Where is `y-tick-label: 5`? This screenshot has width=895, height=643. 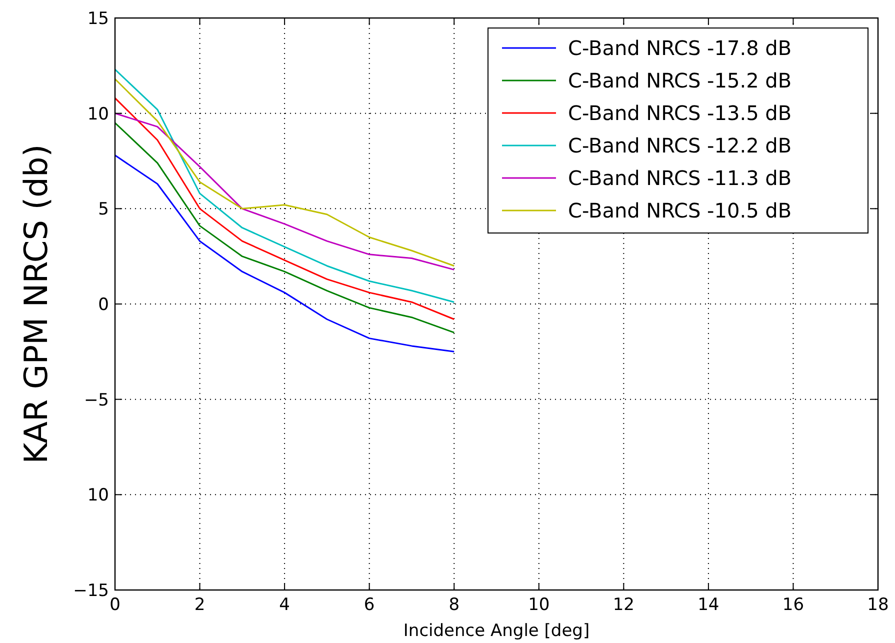
y-tick-label: 5 is located at coordinates (103, 210).